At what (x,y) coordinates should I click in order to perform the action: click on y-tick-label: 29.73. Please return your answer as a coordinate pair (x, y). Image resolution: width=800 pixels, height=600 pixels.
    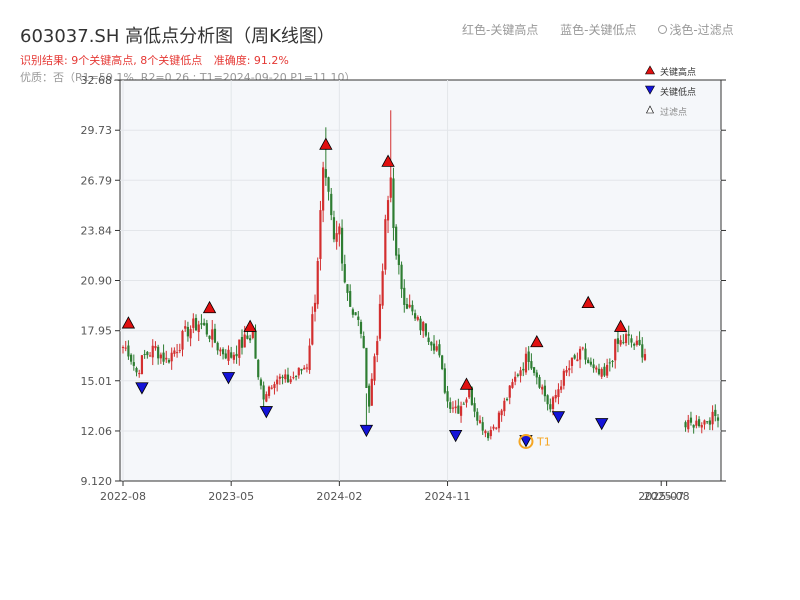
    Looking at the image, I should click on (97, 130).